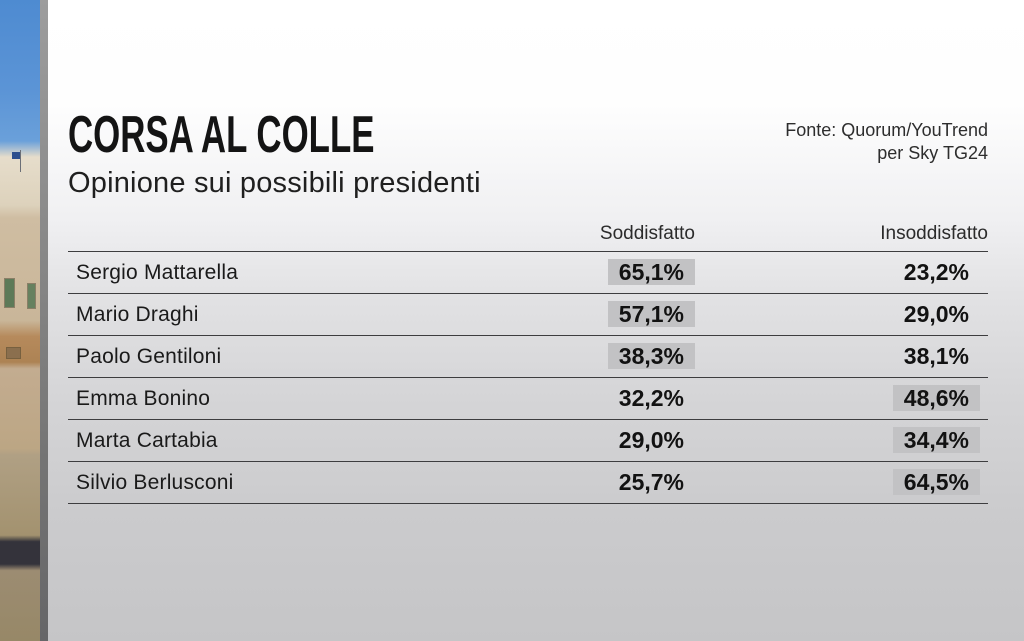 Image resolution: width=1024 pixels, height=641 pixels. What do you see at coordinates (274, 183) in the screenshot?
I see `page-subtitle: Opinione sui possibili presidenti` at bounding box center [274, 183].